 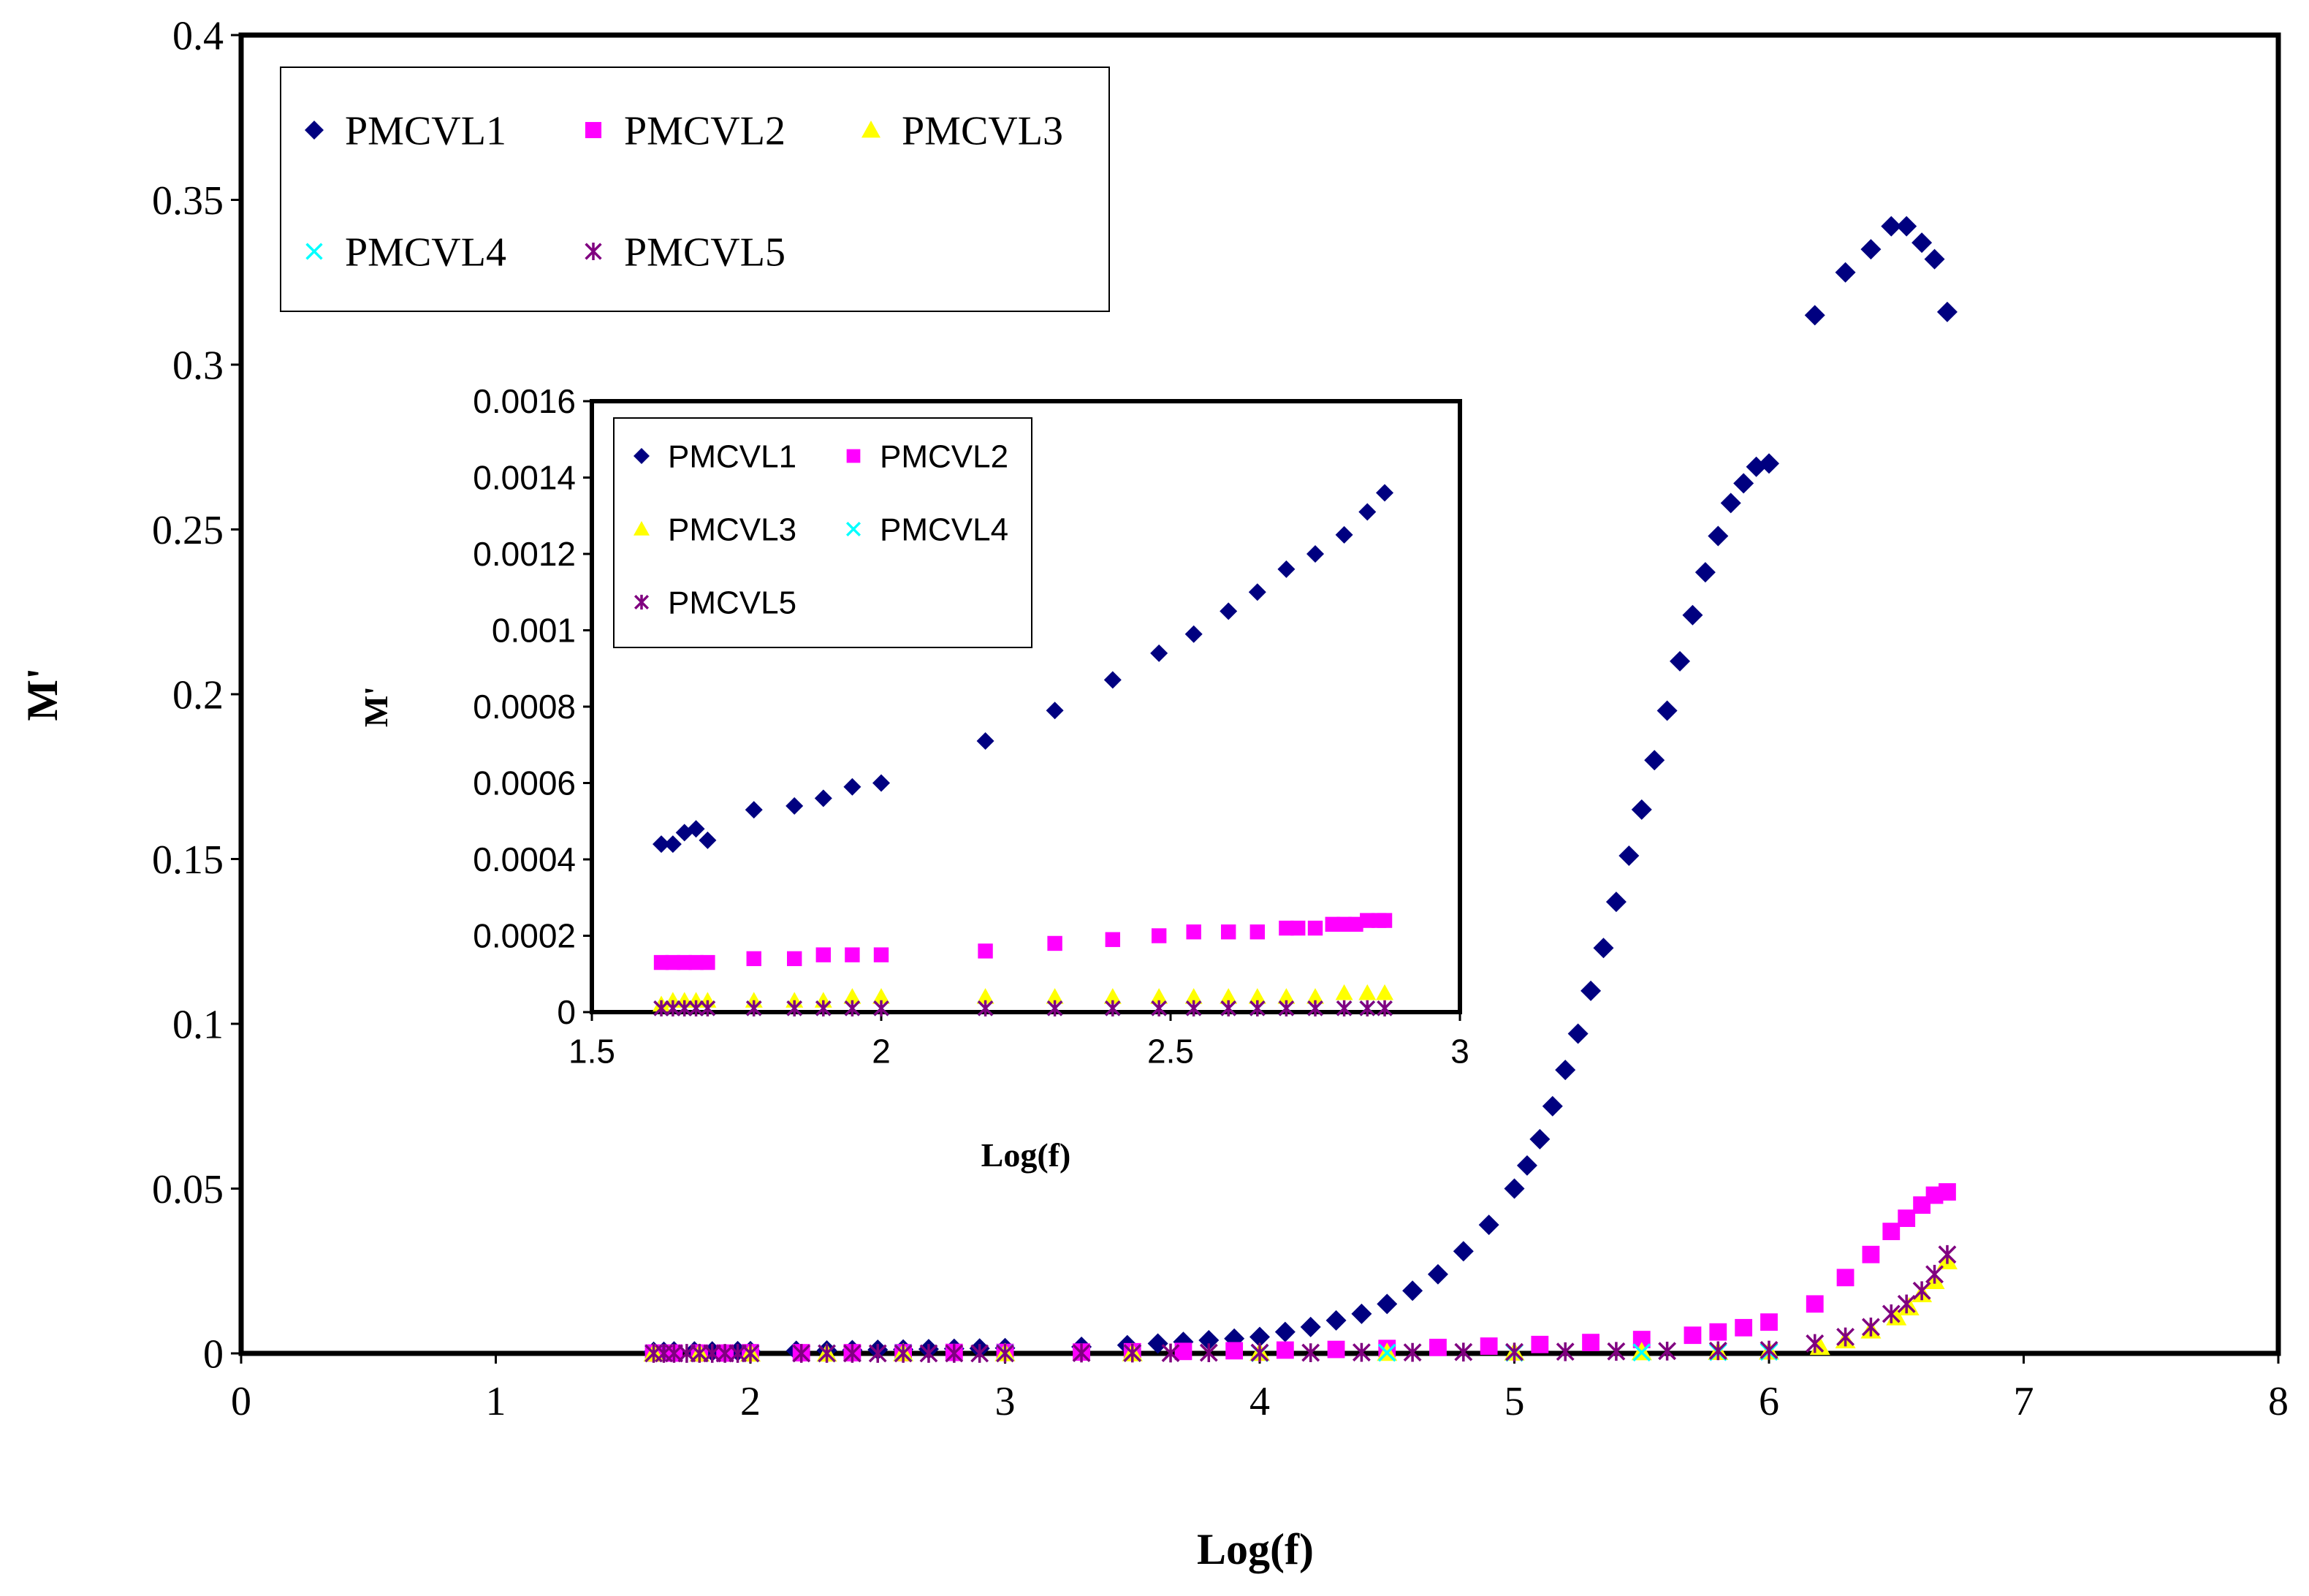 What do you see at coordinates (704, 253) in the screenshot?
I see `main-legend-label: PMCVL5` at bounding box center [704, 253].